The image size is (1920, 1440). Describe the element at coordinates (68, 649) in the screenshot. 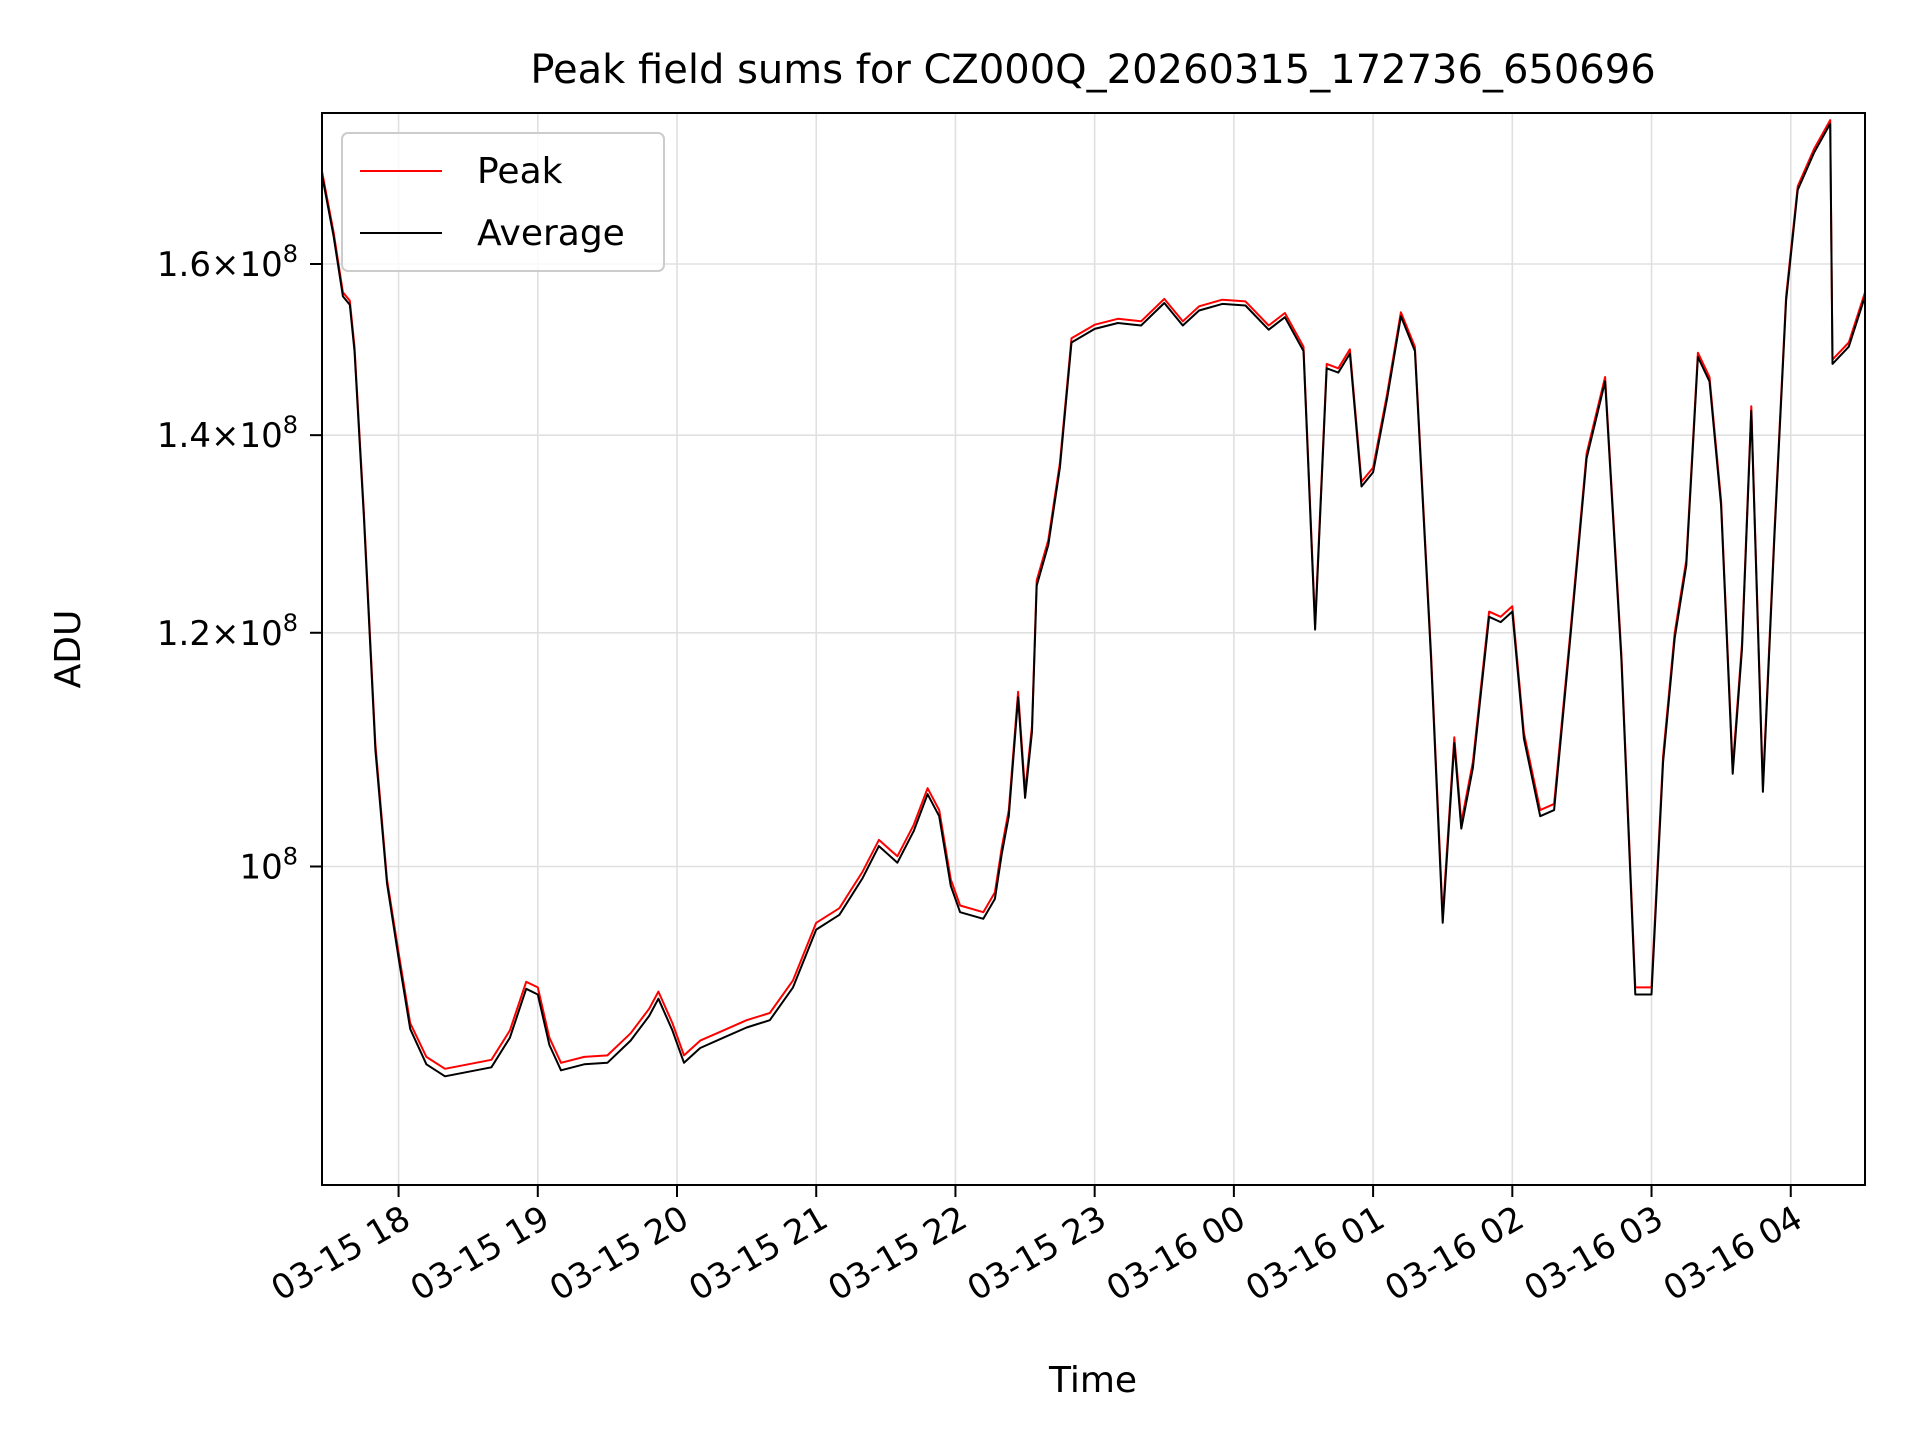

I see `y-axis-label: ADU` at that location.